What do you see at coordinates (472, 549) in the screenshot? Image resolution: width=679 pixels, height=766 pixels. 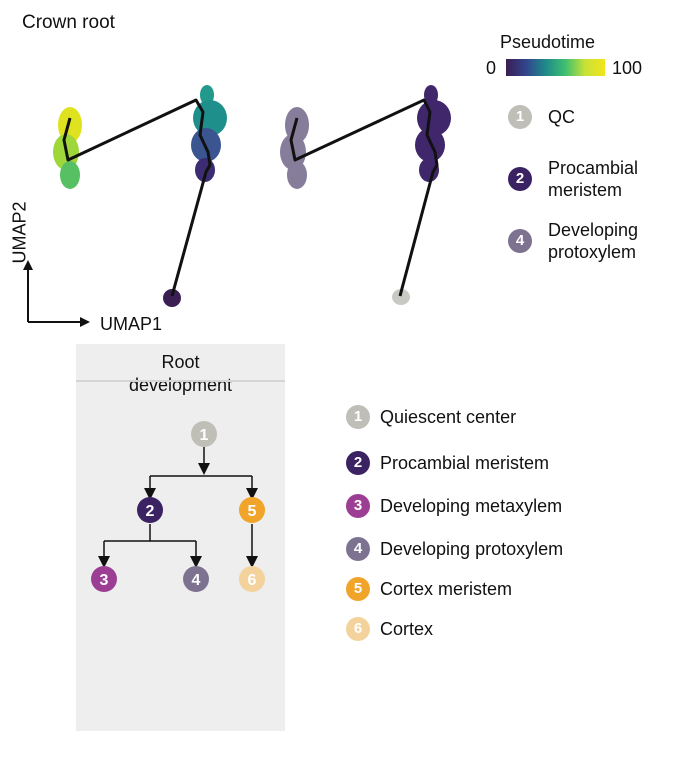 I see `cell-type-label: Developing protoxylem` at bounding box center [472, 549].